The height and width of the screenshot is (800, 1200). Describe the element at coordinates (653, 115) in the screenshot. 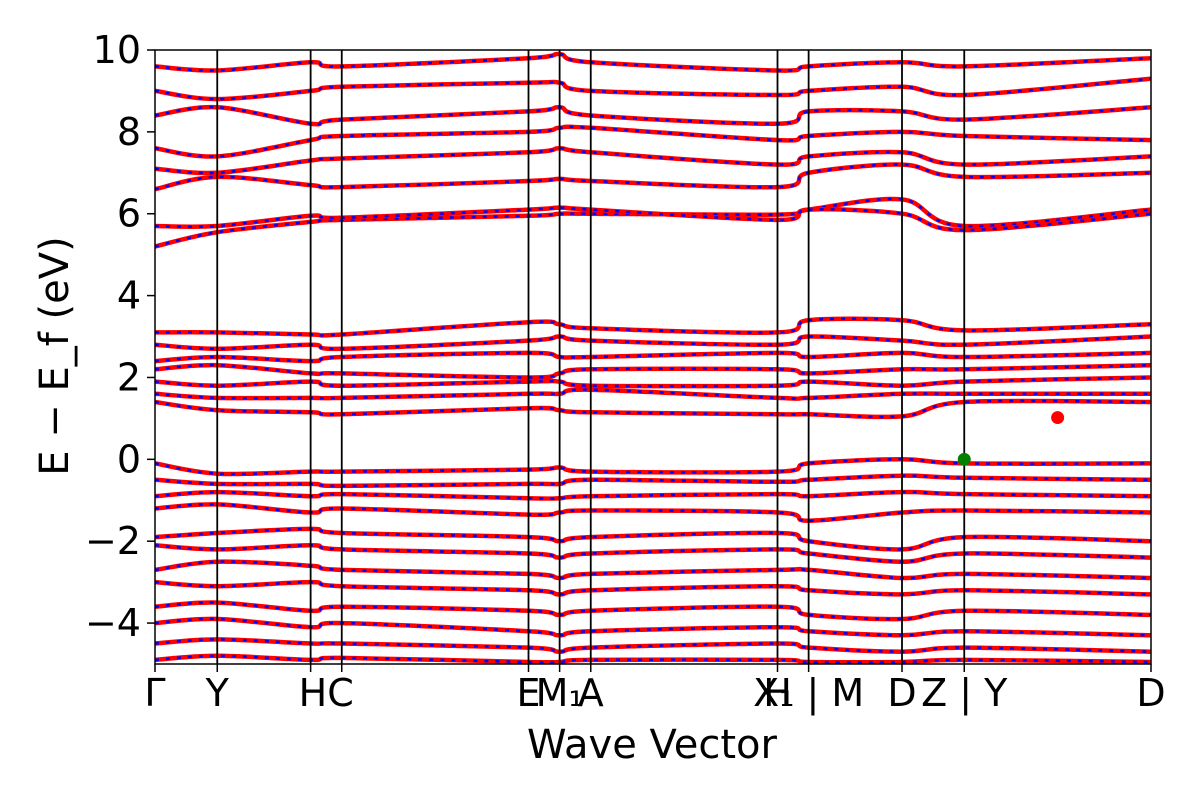

I see `band-5-spin-up` at that location.